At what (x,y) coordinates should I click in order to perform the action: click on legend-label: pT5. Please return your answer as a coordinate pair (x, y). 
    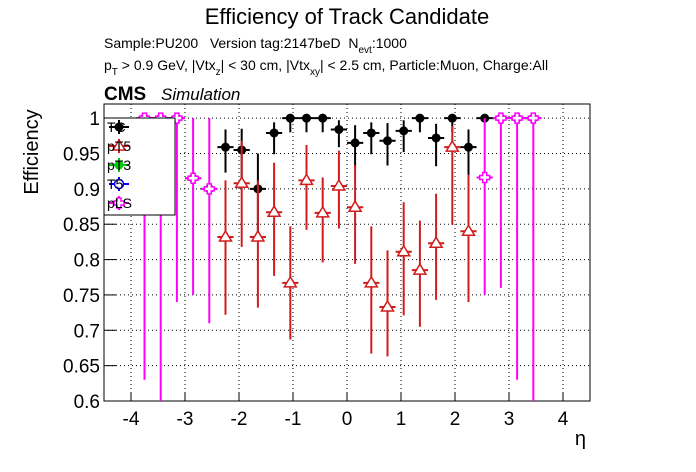
    Looking at the image, I should click on (119, 146).